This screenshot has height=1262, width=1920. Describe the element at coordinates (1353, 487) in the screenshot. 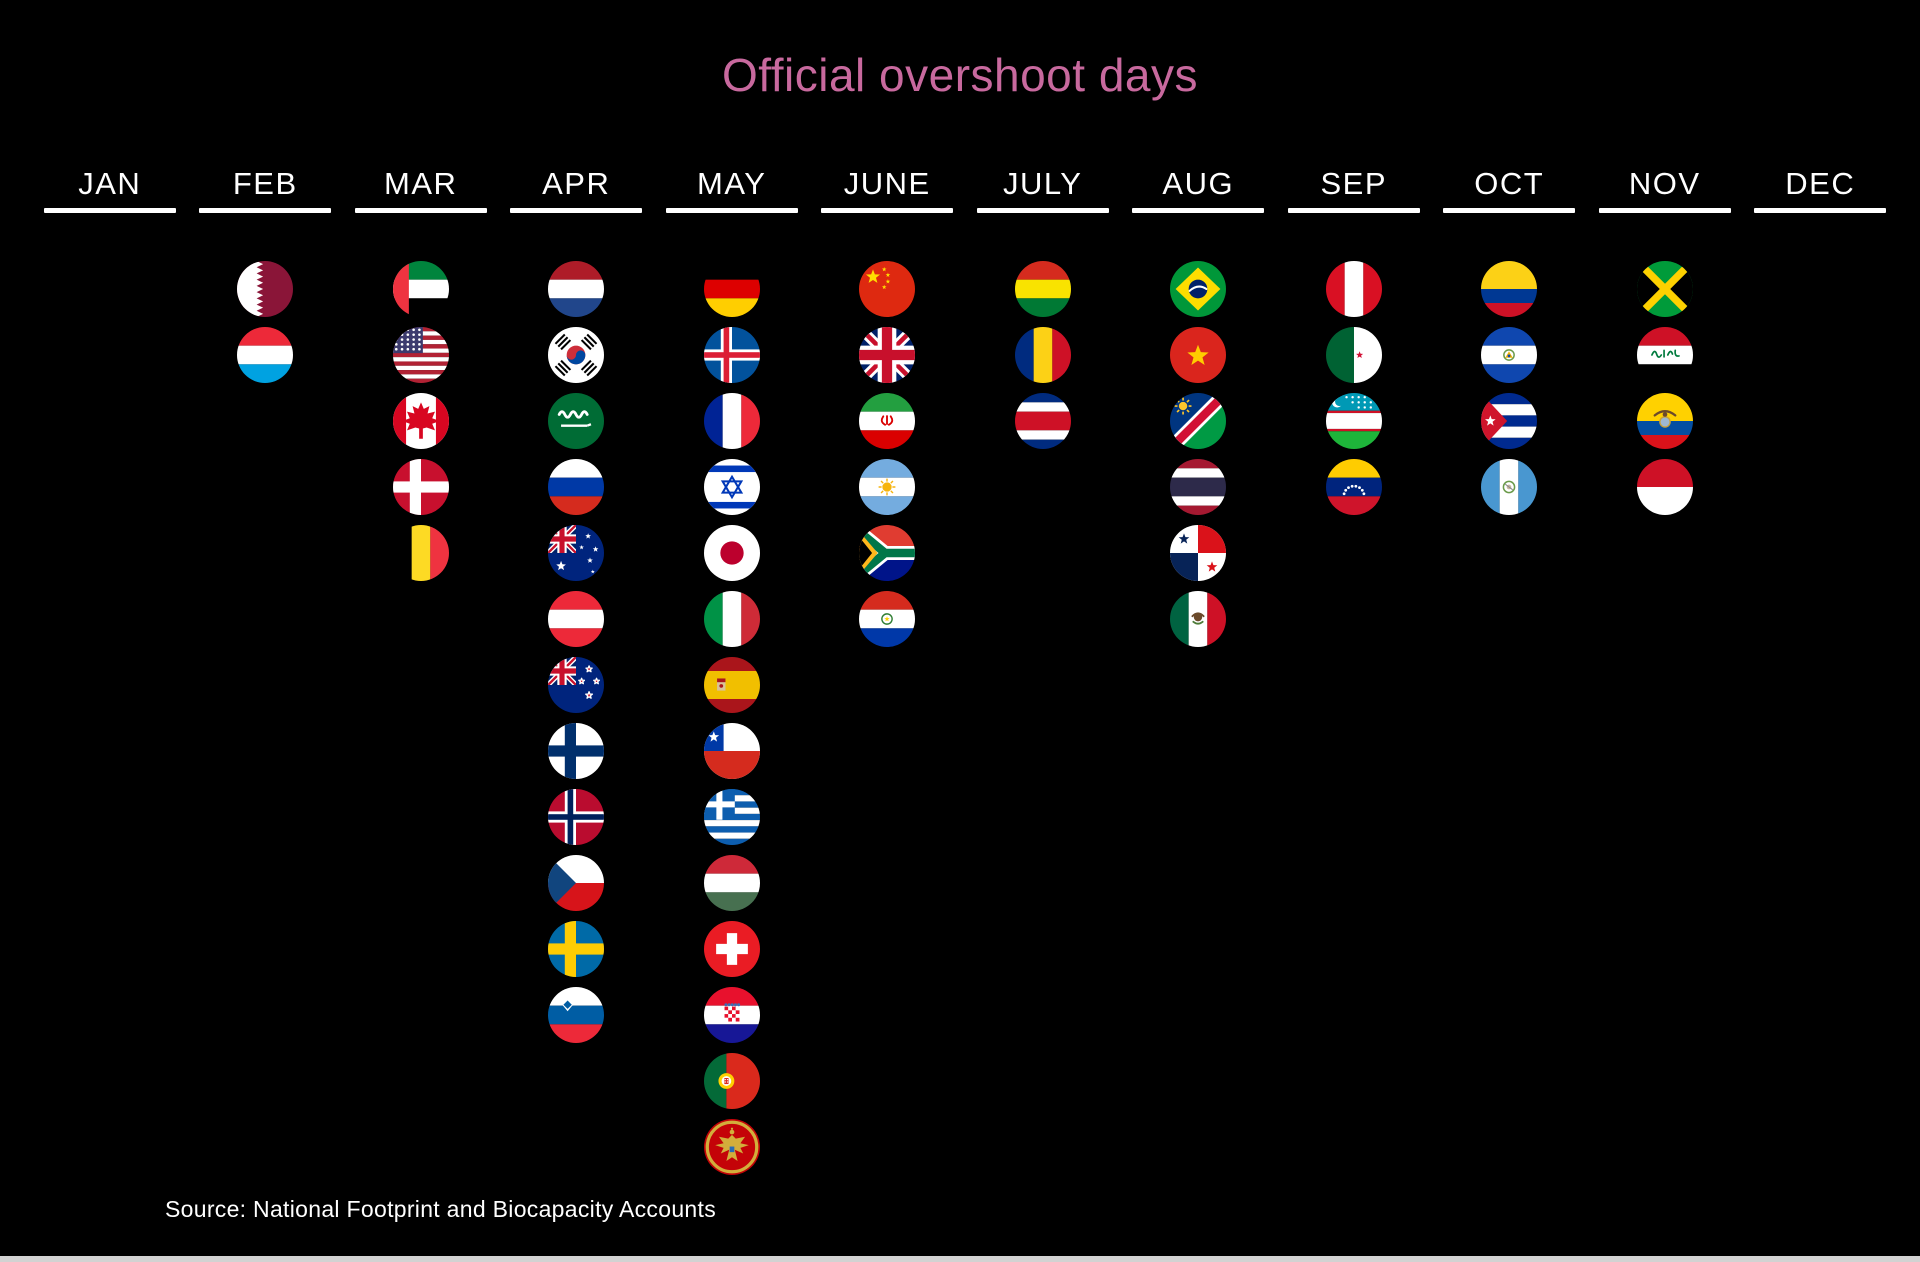

I see `flag-venezuela-icon` at that location.